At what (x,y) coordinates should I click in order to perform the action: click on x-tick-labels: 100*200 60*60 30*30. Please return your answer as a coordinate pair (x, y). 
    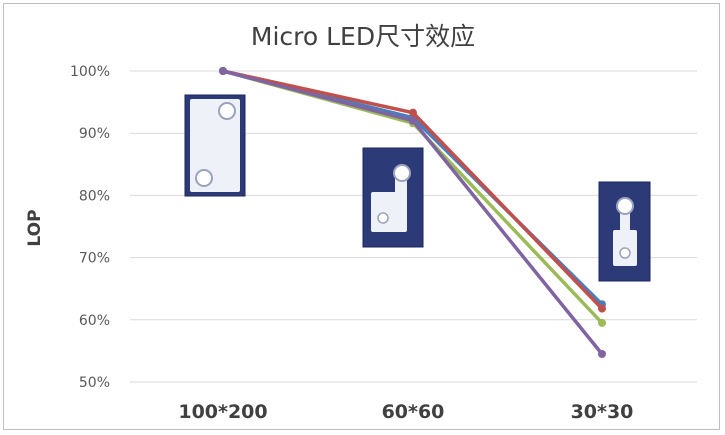
    Looking at the image, I should click on (405, 412).